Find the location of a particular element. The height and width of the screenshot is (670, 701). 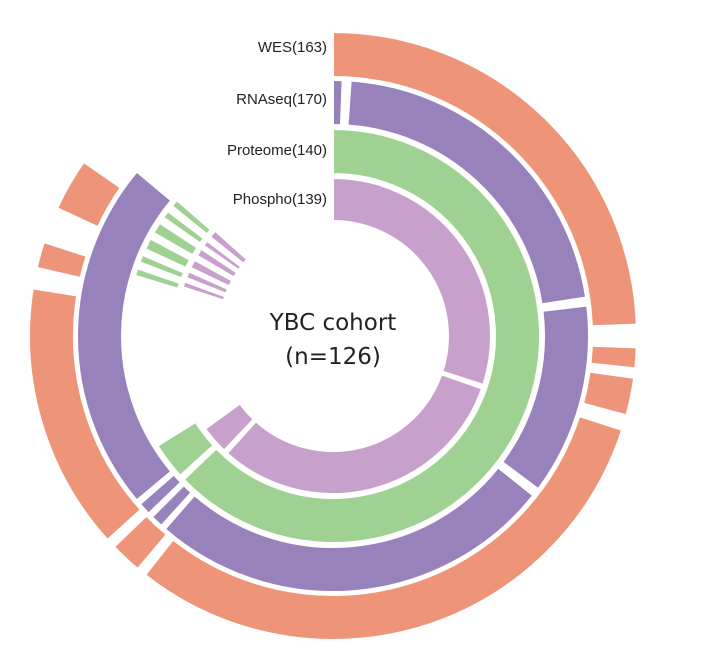

ring-label-proteome: Proteome(140) is located at coordinates (277, 150).